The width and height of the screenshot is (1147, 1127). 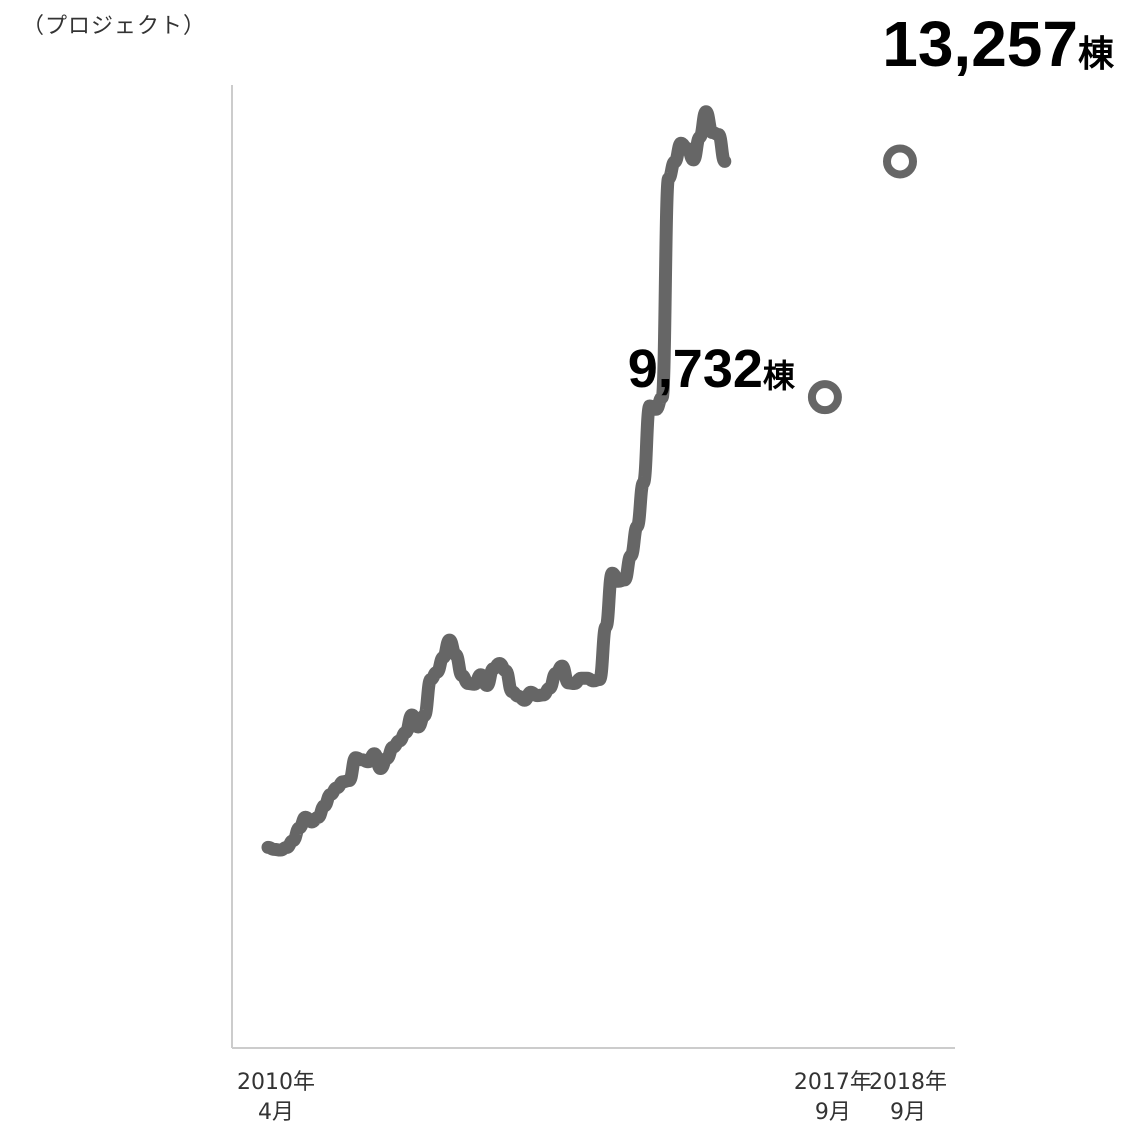 I want to click on marker-layer, so click(x=862, y=279).